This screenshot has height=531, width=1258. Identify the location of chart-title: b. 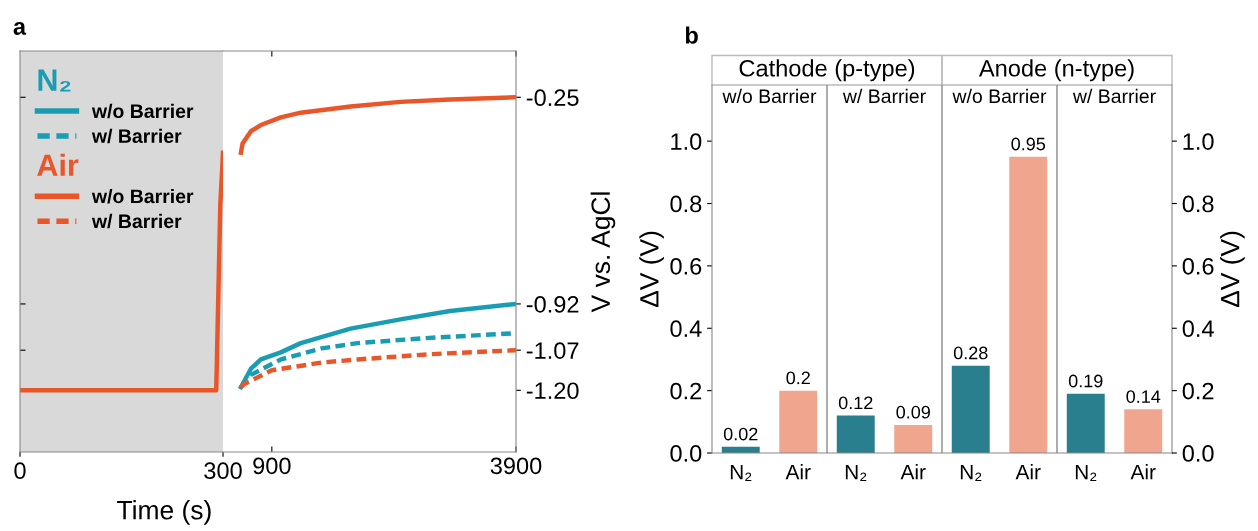
(691, 35).